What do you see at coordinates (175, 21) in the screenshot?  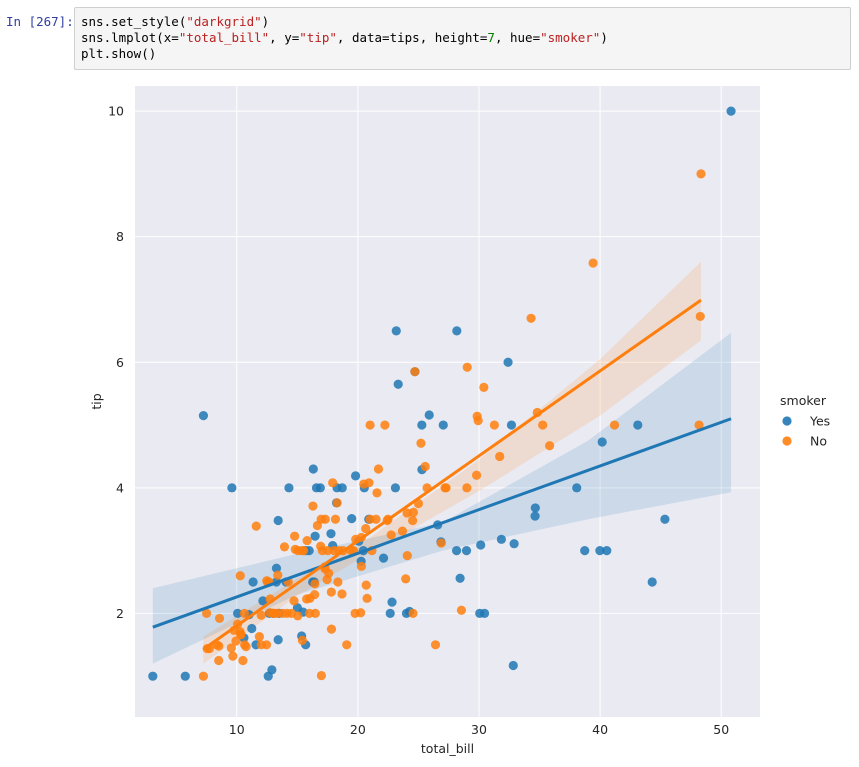 I see `code-line-1: sns.set_style("darkgrid")` at bounding box center [175, 21].